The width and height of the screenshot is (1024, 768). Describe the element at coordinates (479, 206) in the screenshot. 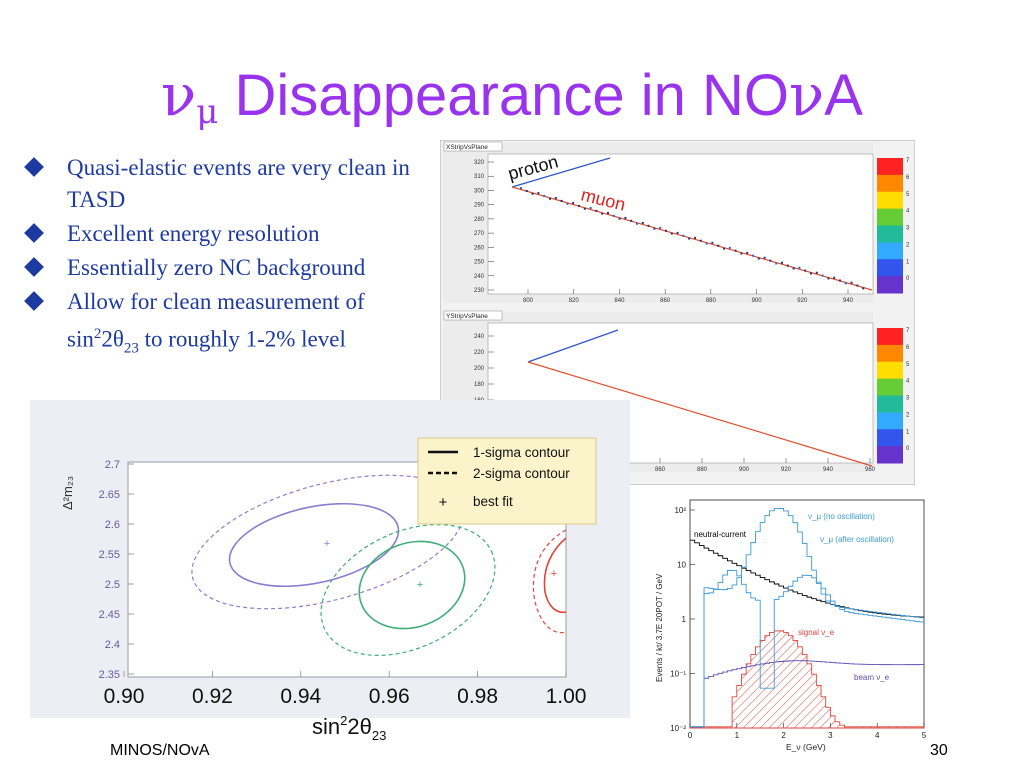

I see `y-tick-label: 290` at that location.